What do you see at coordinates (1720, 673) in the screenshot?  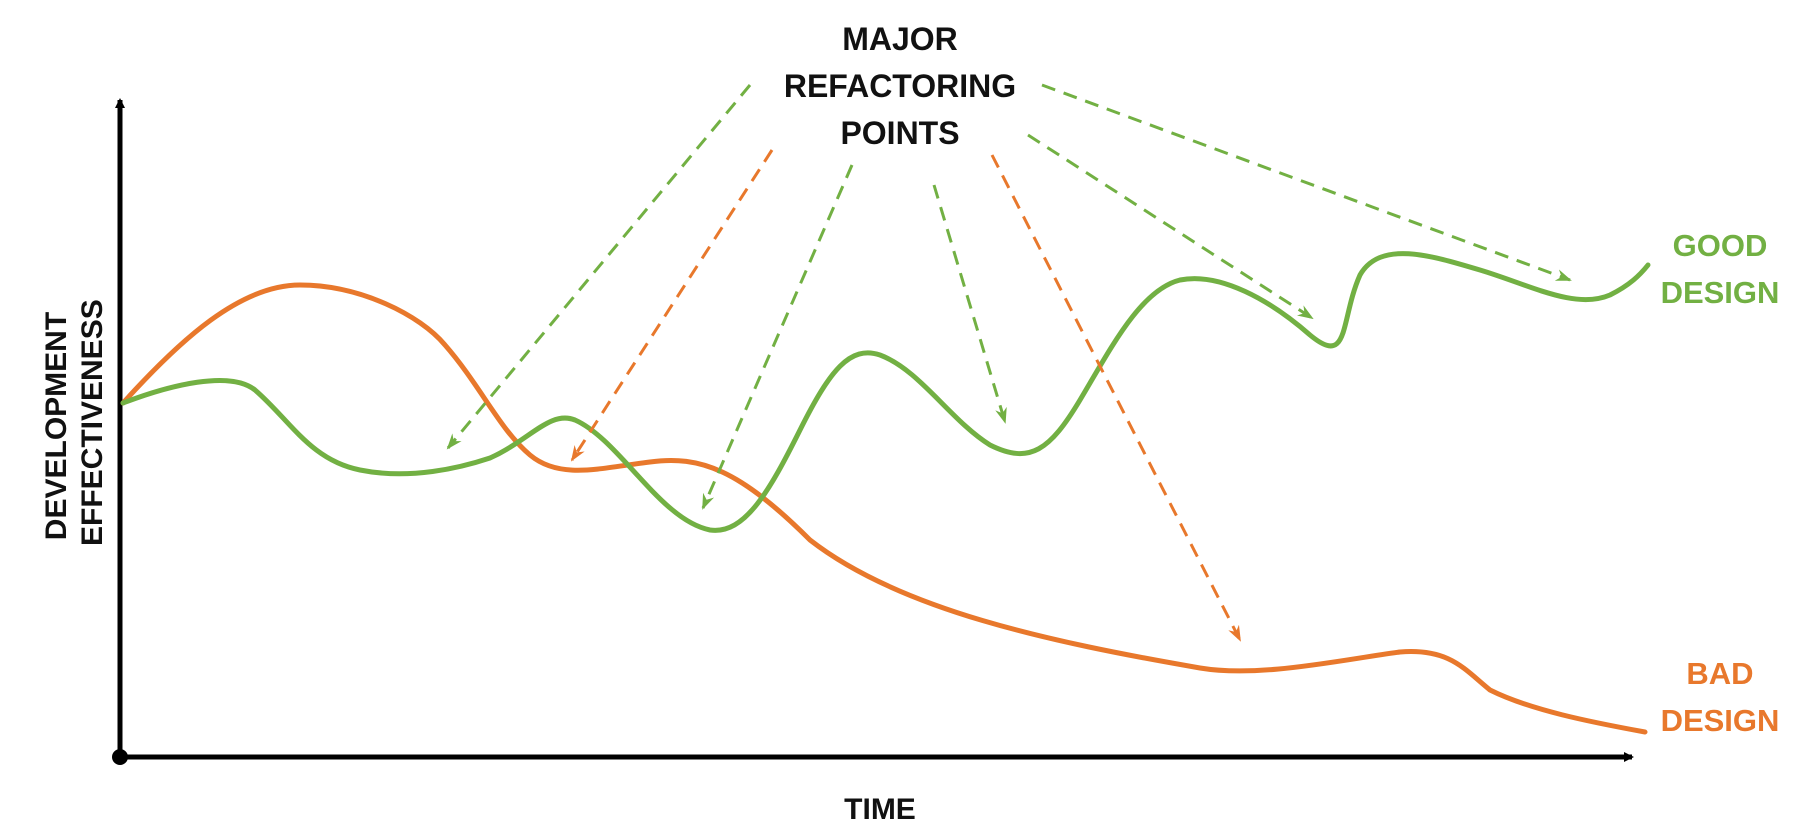 I see `label-line: BAD` at bounding box center [1720, 673].